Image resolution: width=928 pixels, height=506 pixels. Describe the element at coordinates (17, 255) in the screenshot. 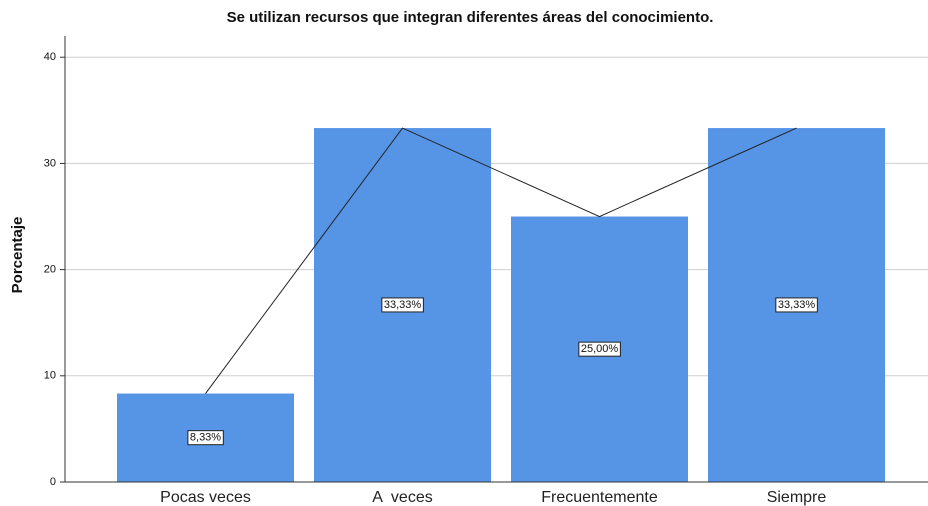

I see `y-axis-label: Porcentaje` at that location.